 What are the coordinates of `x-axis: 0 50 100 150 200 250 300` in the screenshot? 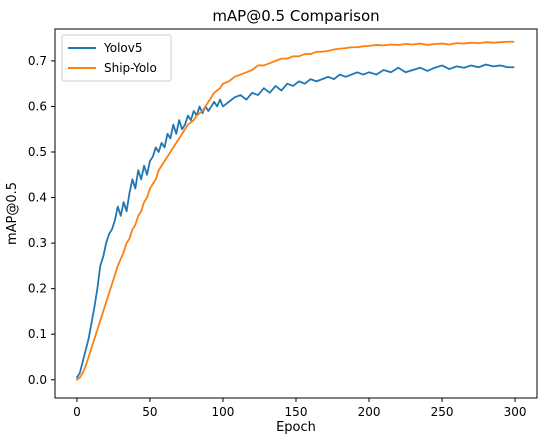 It's located at (300, 408).